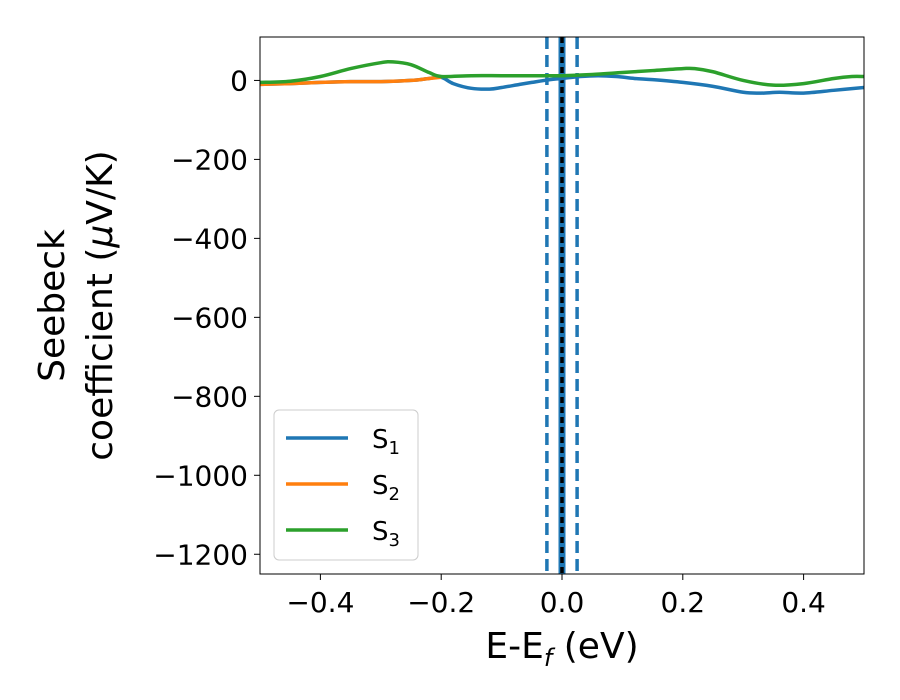 Image resolution: width=900 pixels, height=700 pixels. What do you see at coordinates (386, 442) in the screenshot?
I see `legend-label-s1: S1` at bounding box center [386, 442].